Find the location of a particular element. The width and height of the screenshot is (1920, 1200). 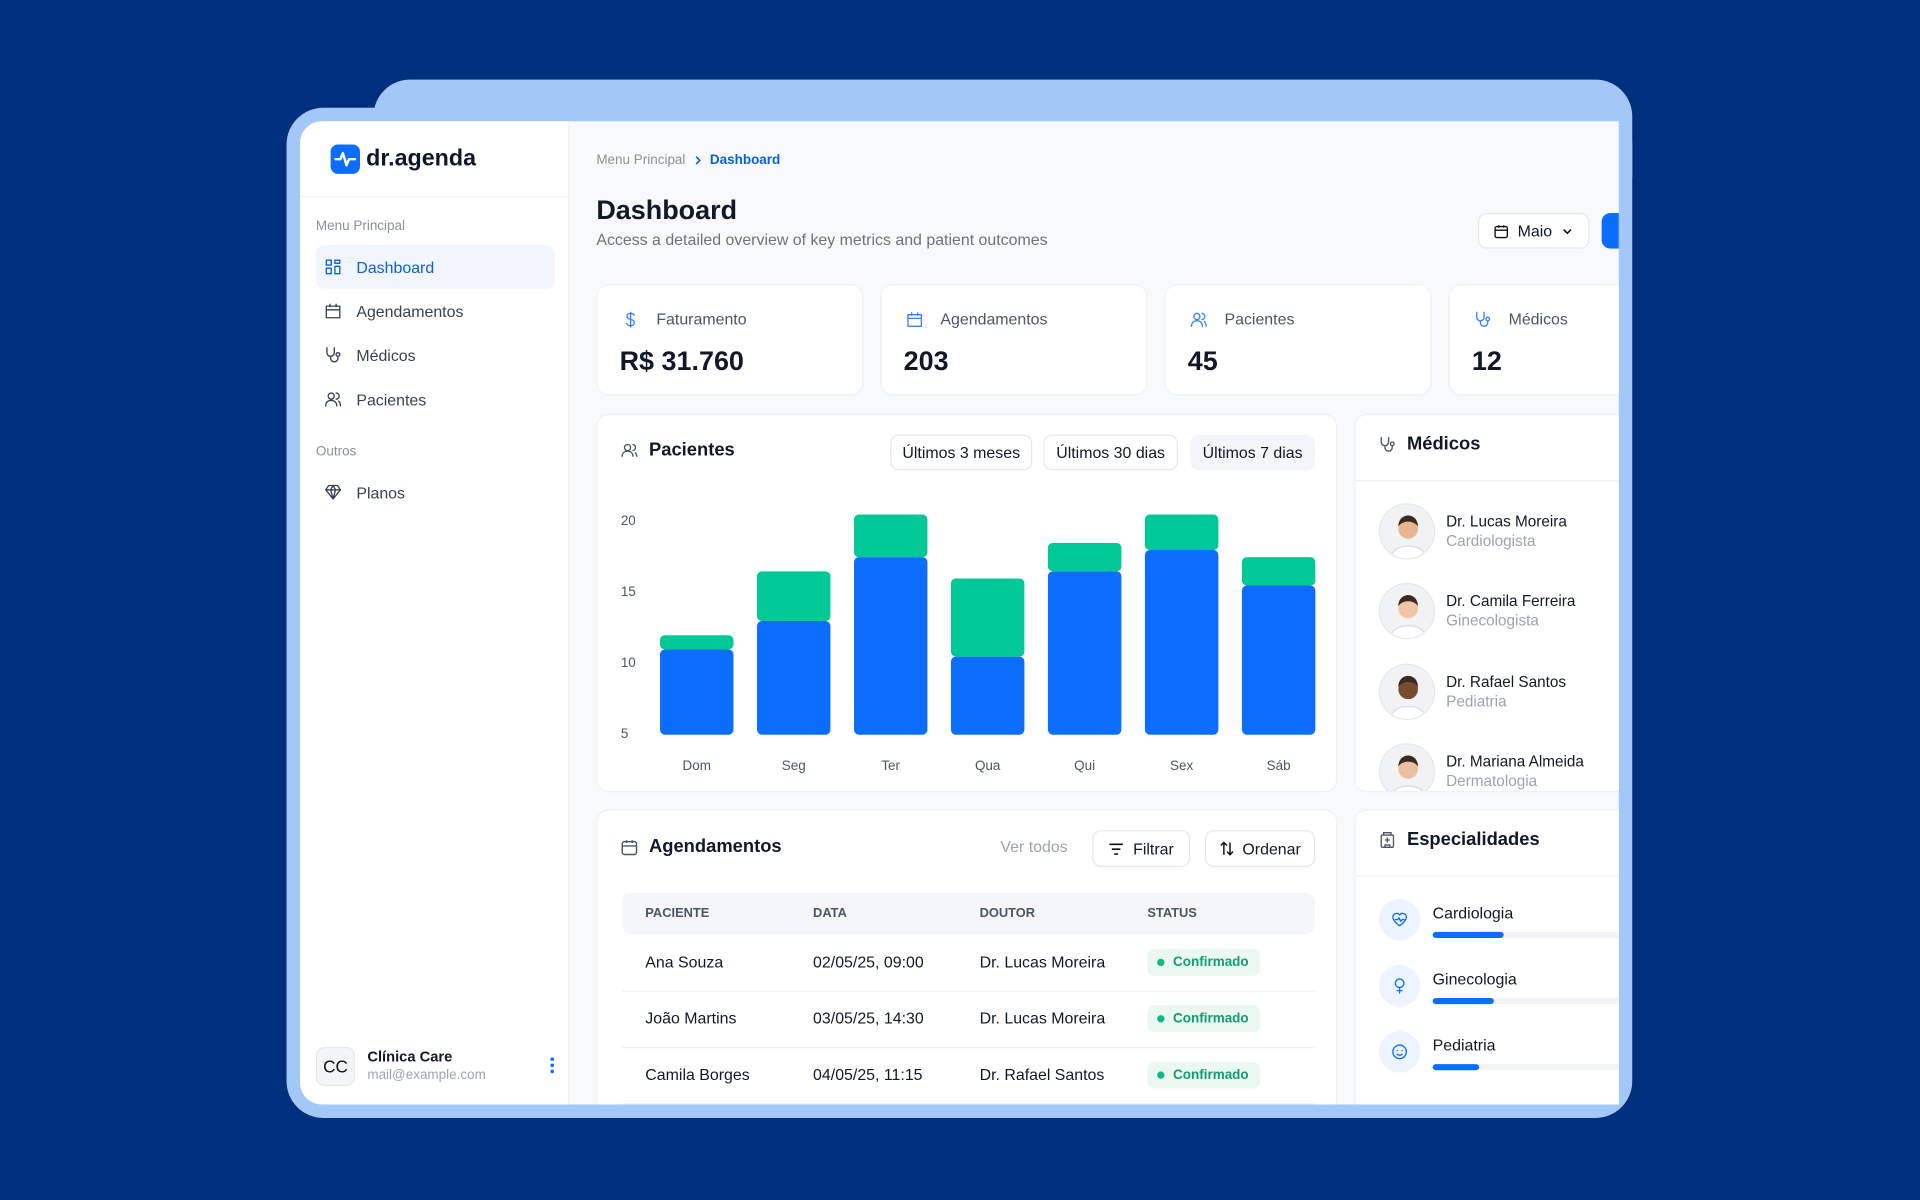

stat-label-text: Agendamentos is located at coordinates (994, 319).